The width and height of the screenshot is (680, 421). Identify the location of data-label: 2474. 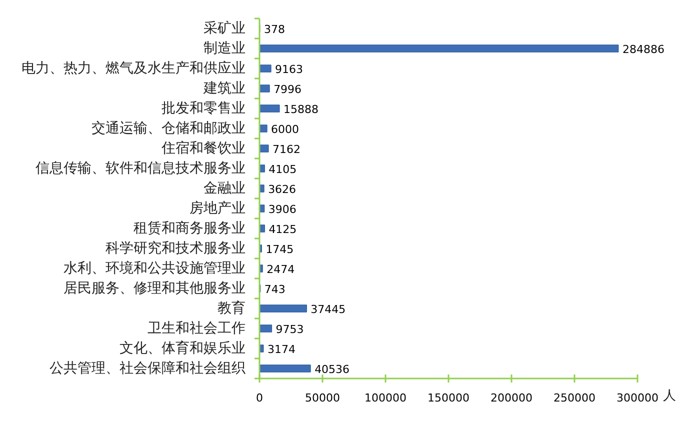
(280, 269).